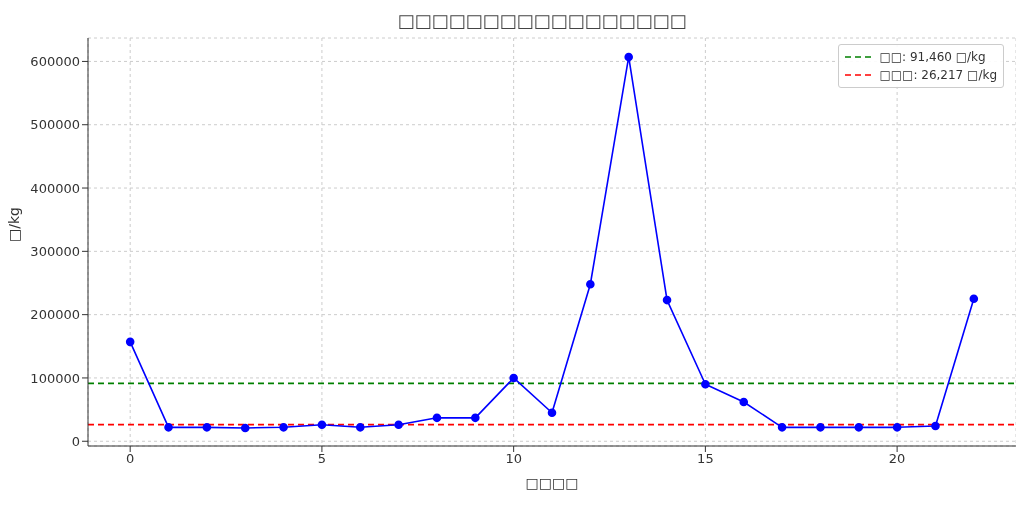 The height and width of the screenshot is (508, 1024). I want to click on y-axis-title: □/kg, so click(13, 224).